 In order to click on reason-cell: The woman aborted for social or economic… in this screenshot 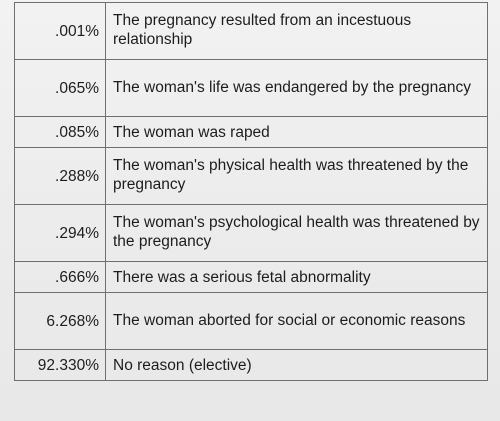, I will do `click(296, 321)`.